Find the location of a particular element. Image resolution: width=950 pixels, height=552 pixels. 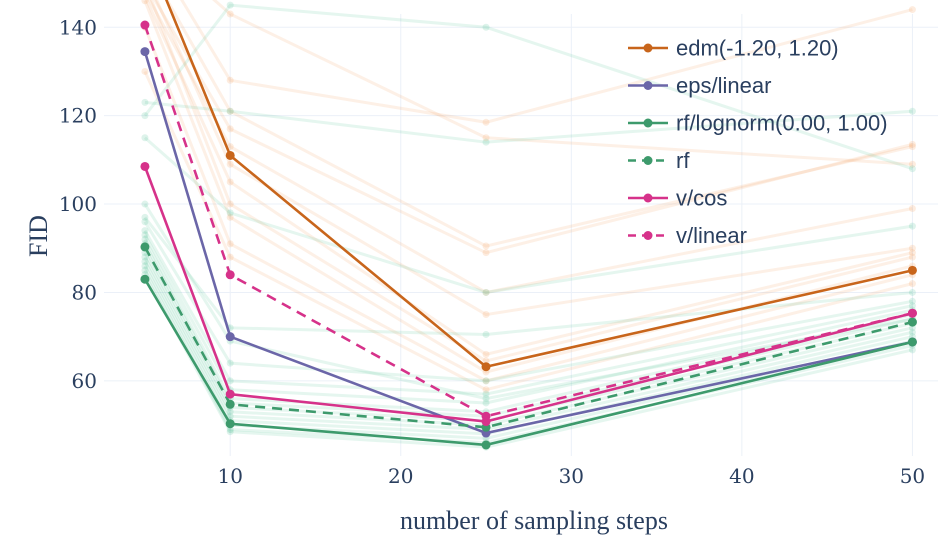

legend-item-5: v/linear is located at coordinates (687, 235).